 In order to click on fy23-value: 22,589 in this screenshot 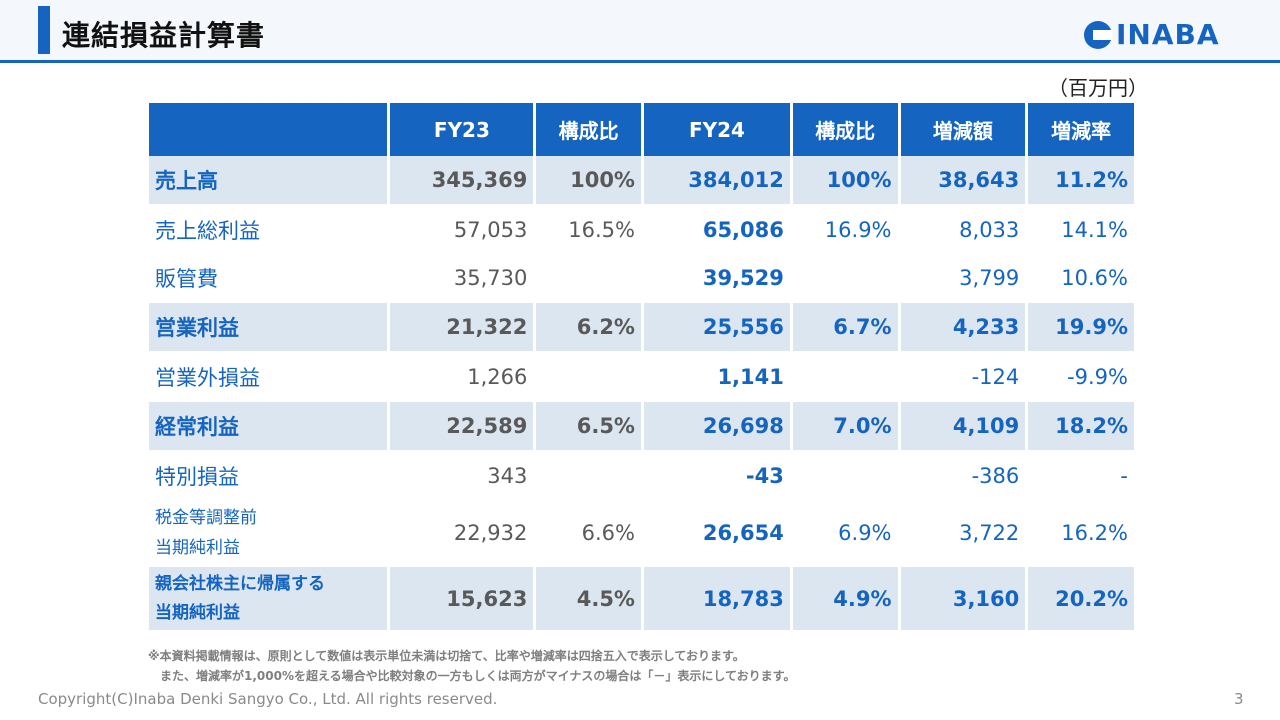, I will do `click(462, 427)`.